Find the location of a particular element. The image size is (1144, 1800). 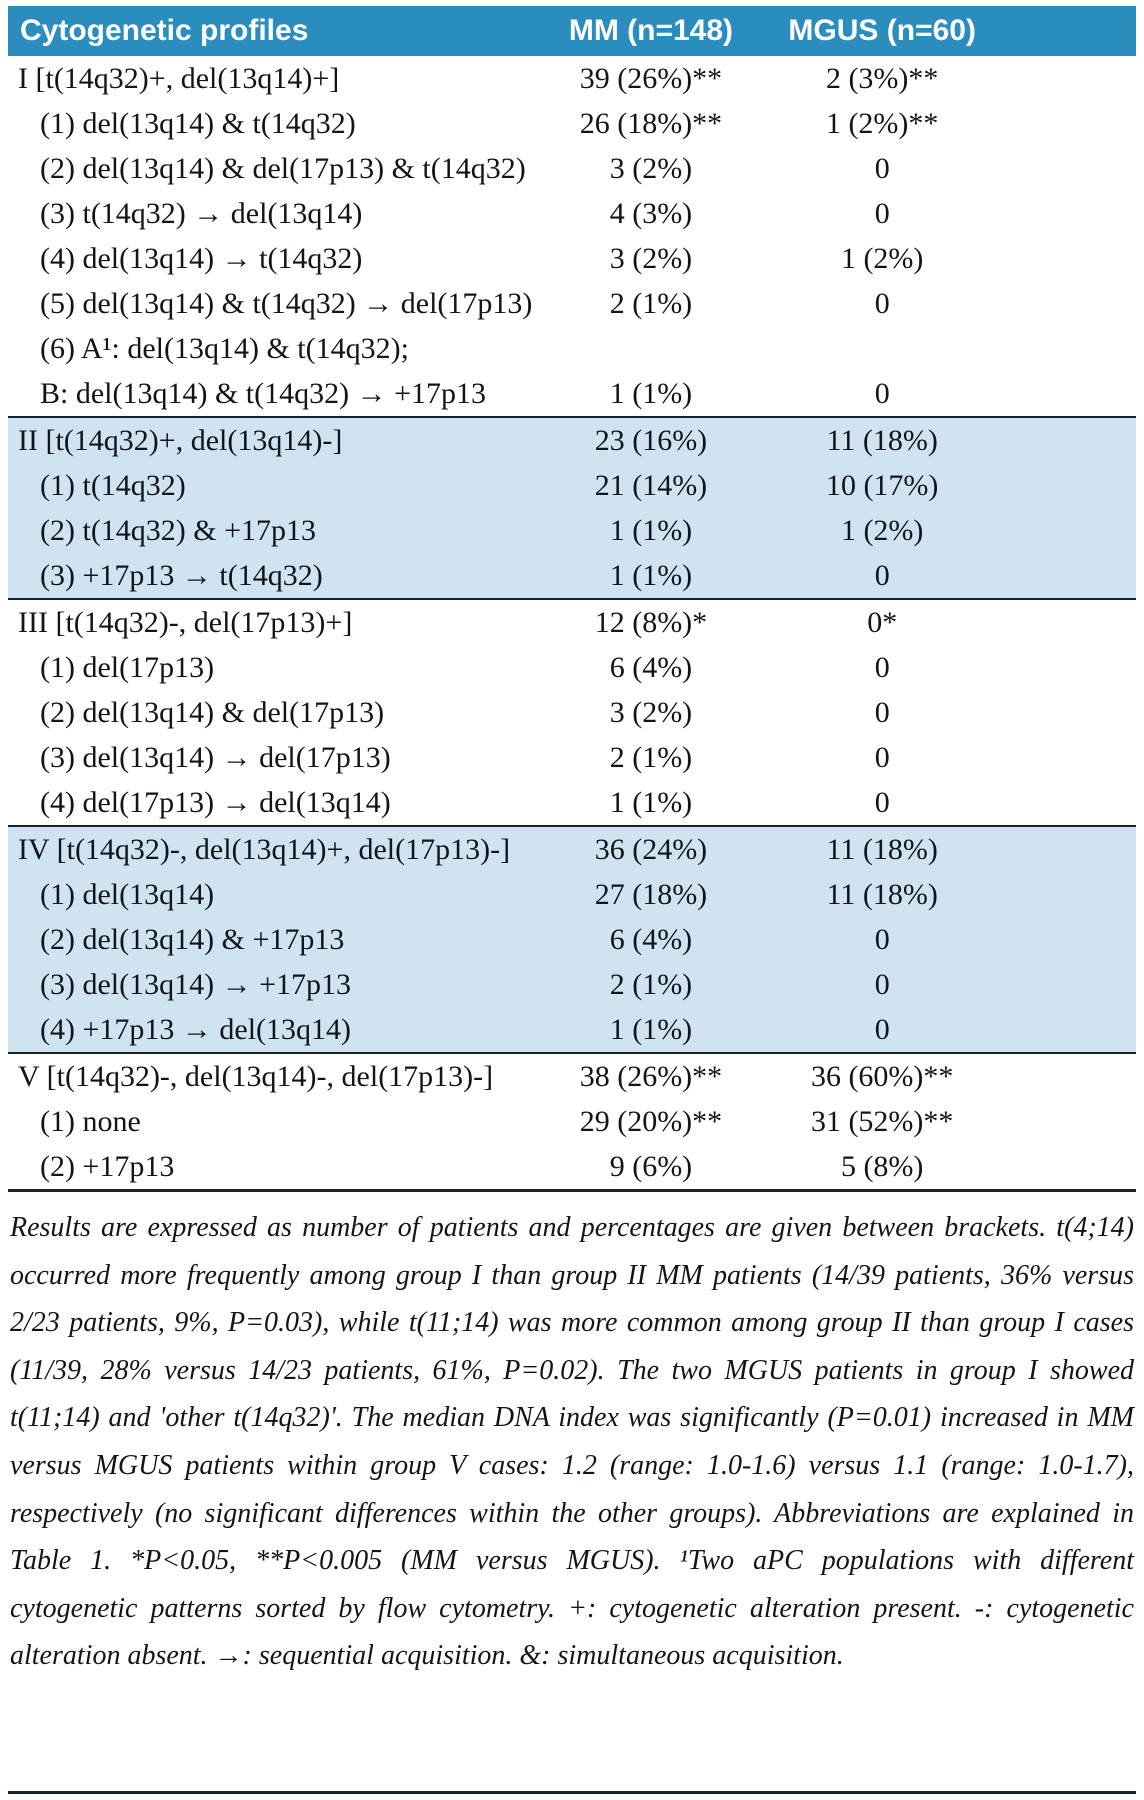

row-mm-value: 38 (26%)** is located at coordinates (651, 1076).